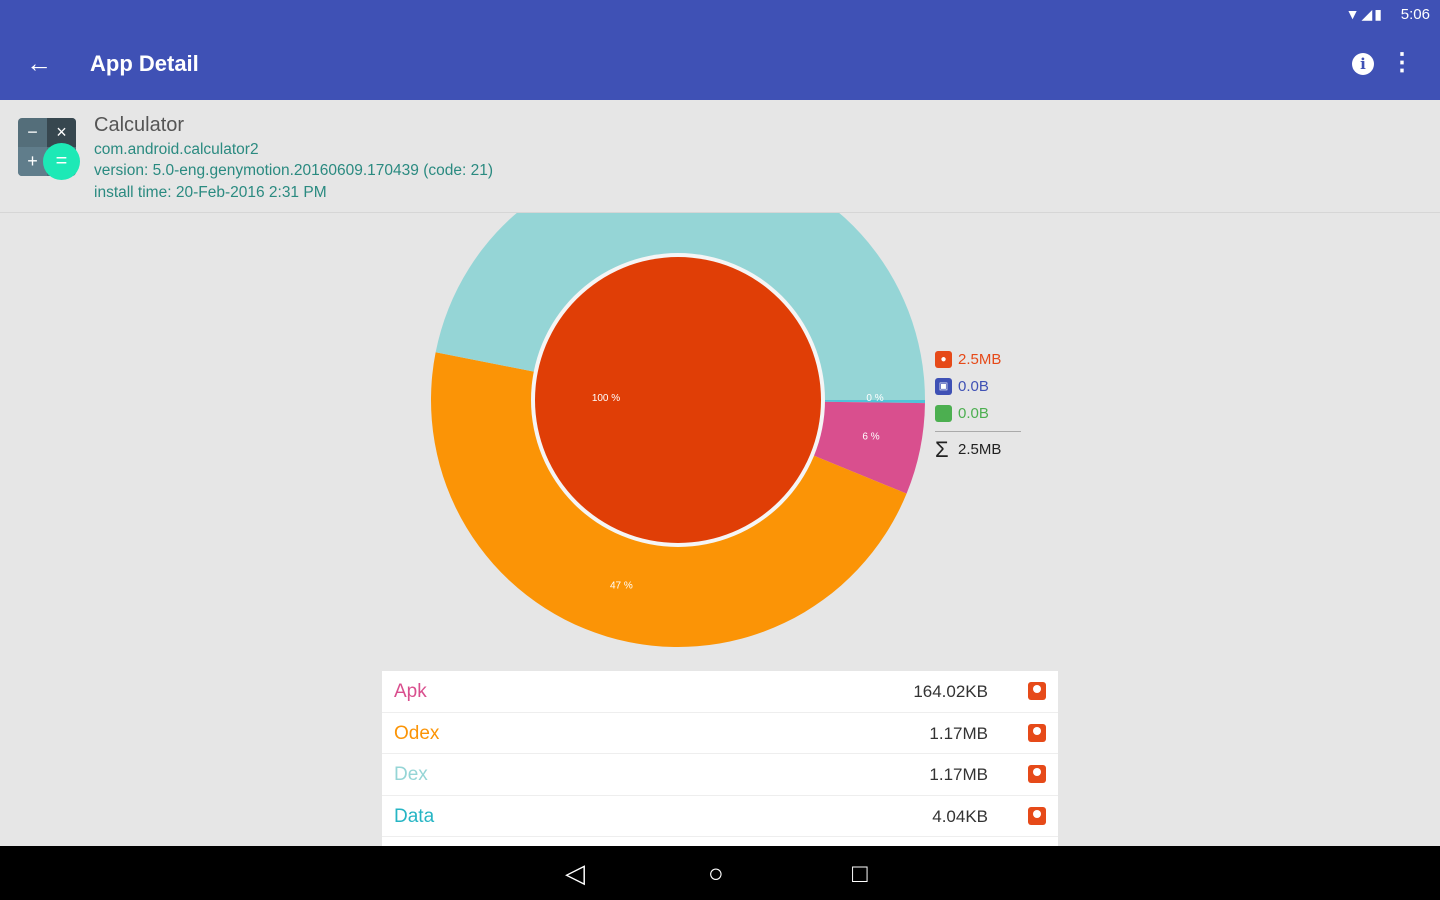  What do you see at coordinates (720, 816) in the screenshot?
I see `table-row: Data 4.04KB` at bounding box center [720, 816].